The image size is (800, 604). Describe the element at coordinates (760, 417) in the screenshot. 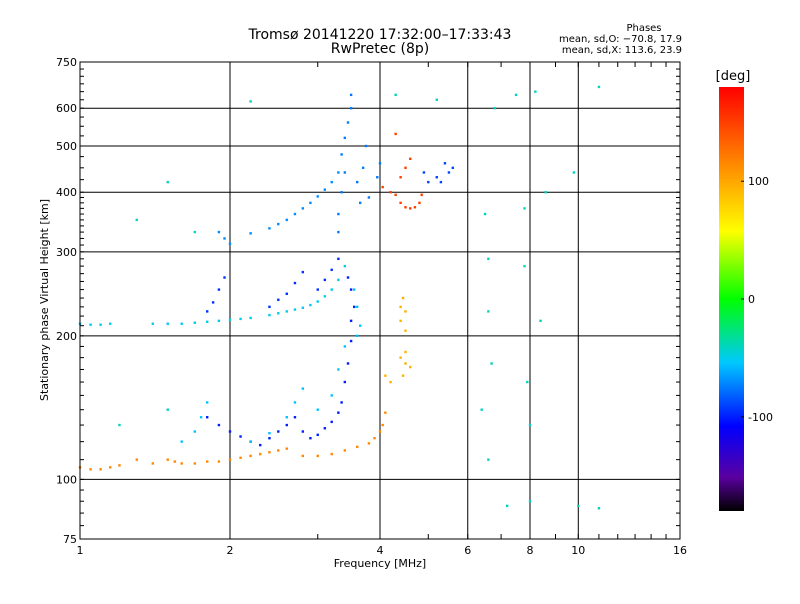

I see `colorbar-tick-label: -100` at that location.